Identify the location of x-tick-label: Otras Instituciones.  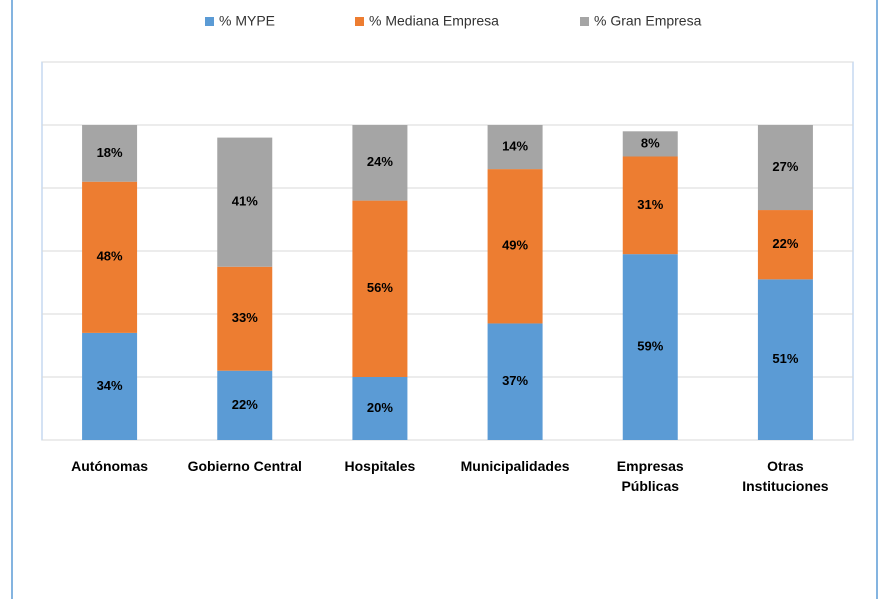
(785, 476).